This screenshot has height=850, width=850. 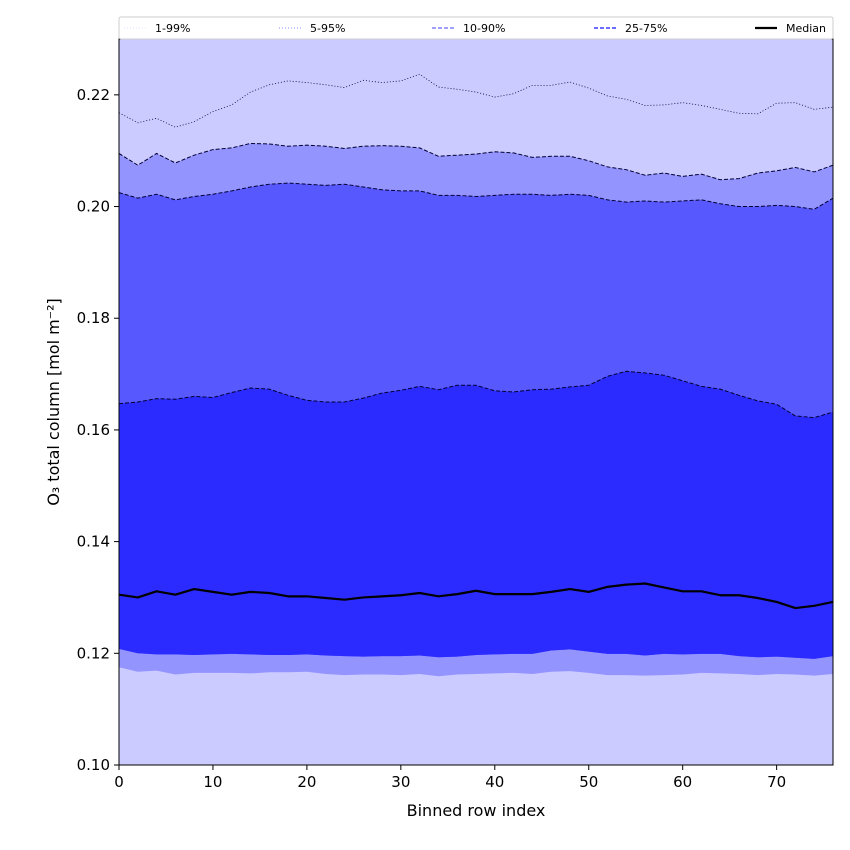 What do you see at coordinates (119, 782) in the screenshot?
I see `x-tick-label: 0` at bounding box center [119, 782].